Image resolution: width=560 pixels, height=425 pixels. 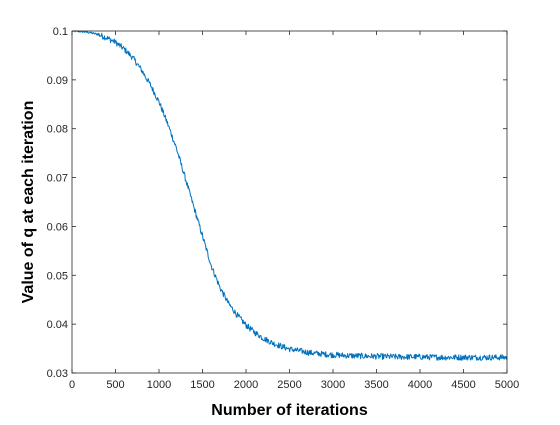 I want to click on x-tick-label: 2000, so click(x=246, y=385).